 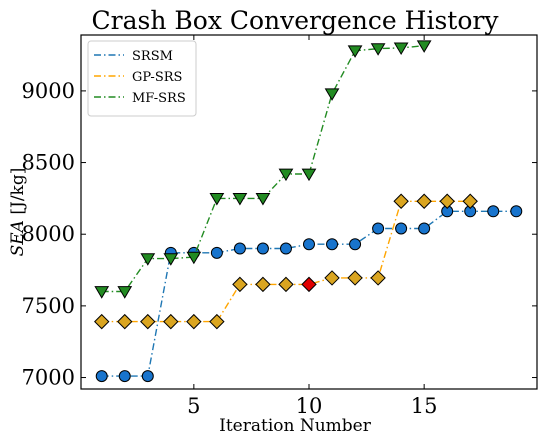 What do you see at coordinates (48, 163) in the screenshot?
I see `y-tick-label-8500: 8500` at bounding box center [48, 163].